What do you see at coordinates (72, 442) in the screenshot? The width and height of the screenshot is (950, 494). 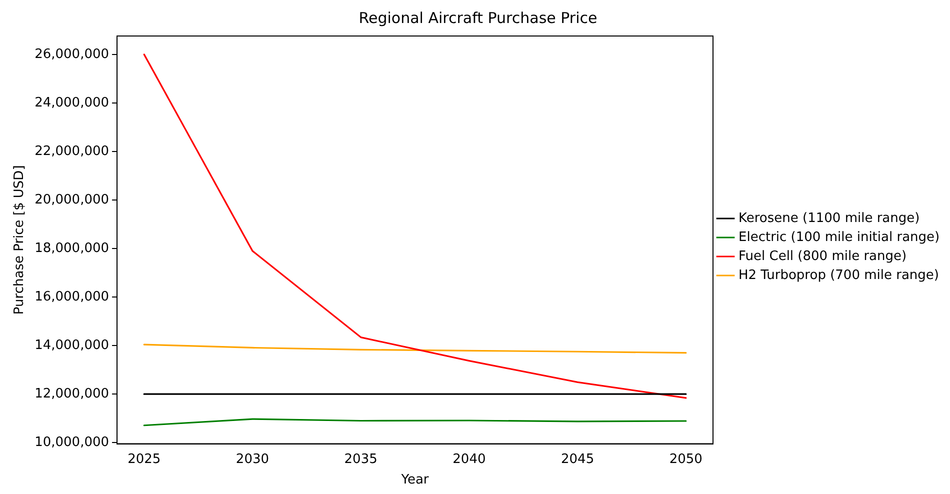 I see `y-tick-label: 10,000,000` at bounding box center [72, 442].